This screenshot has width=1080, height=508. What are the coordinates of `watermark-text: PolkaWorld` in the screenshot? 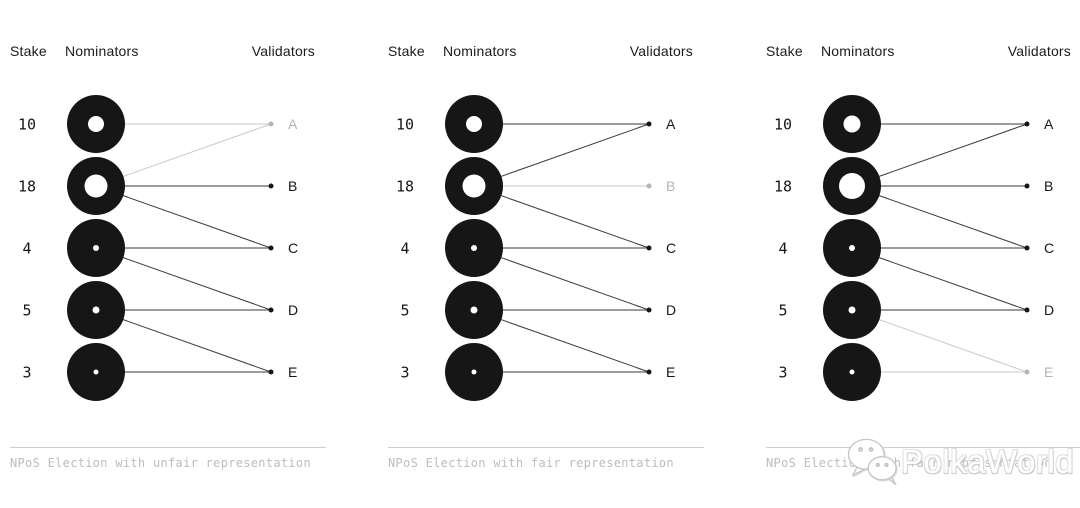 It's located at (988, 461).